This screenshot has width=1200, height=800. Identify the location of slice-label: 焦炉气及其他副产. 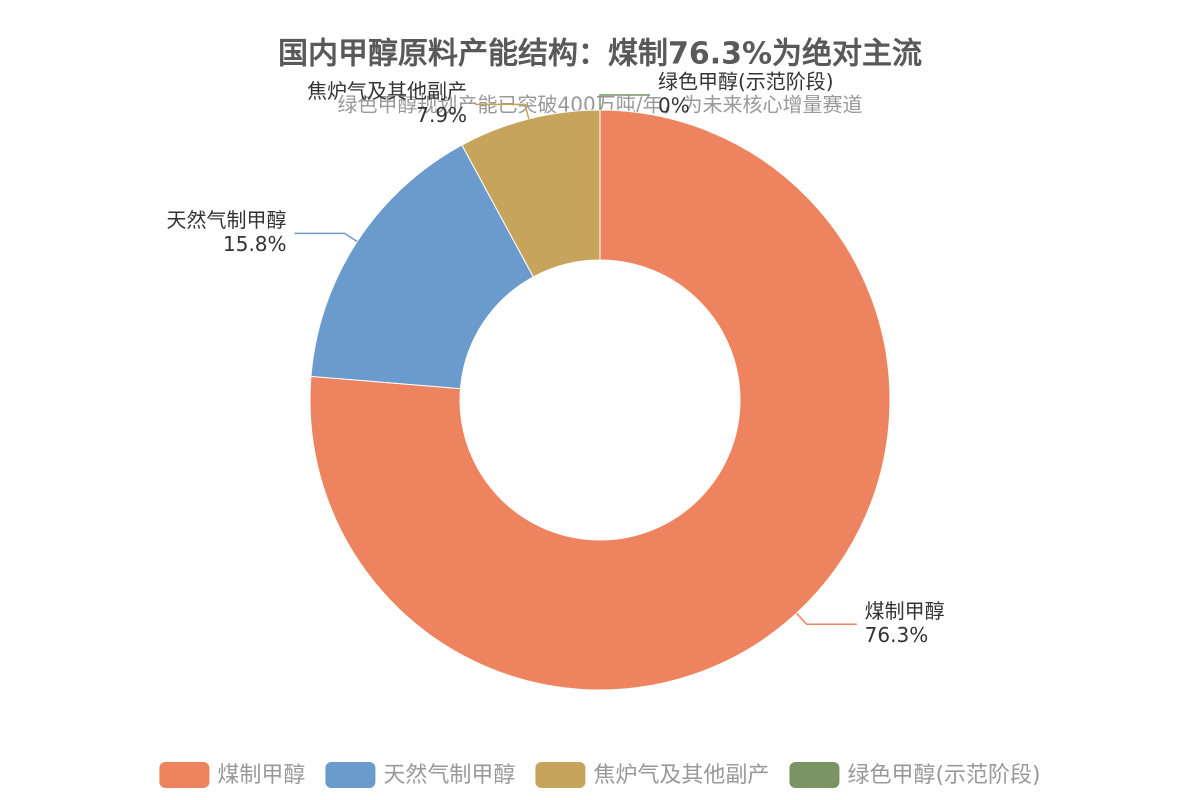
(387, 91).